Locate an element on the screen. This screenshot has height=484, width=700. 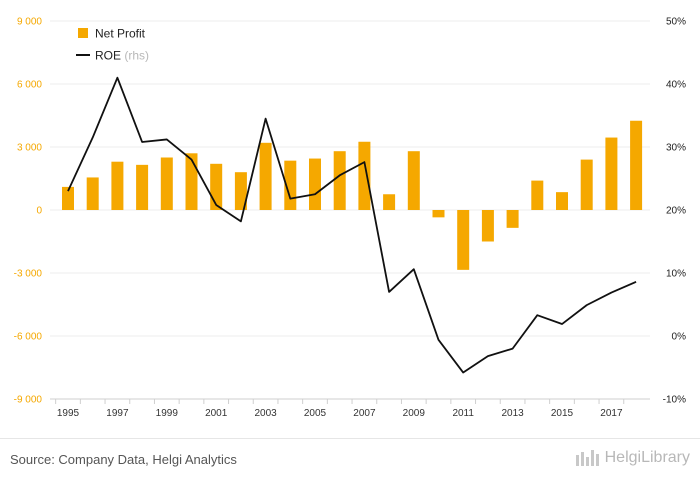
x-tick-label: 2005 is located at coordinates (315, 413).